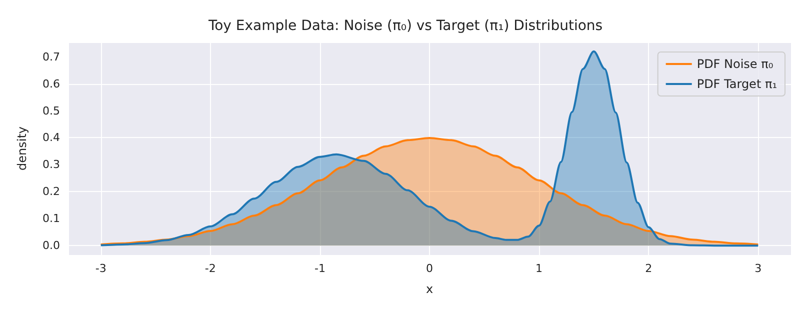  I want to click on x-tick-label: 0, so click(429, 268).